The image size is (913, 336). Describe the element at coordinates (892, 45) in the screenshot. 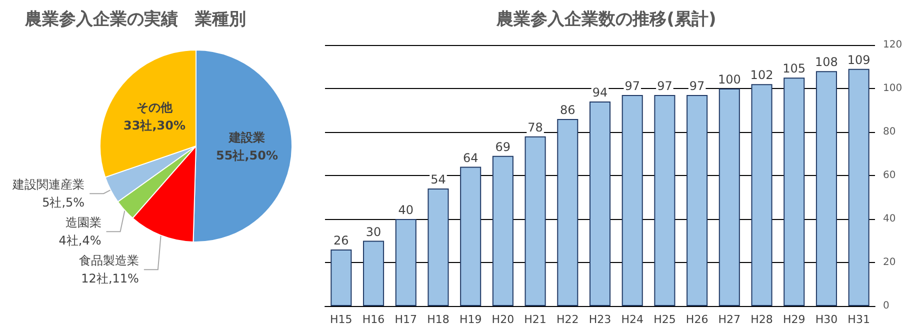

I see `y-tick-label: 120` at that location.